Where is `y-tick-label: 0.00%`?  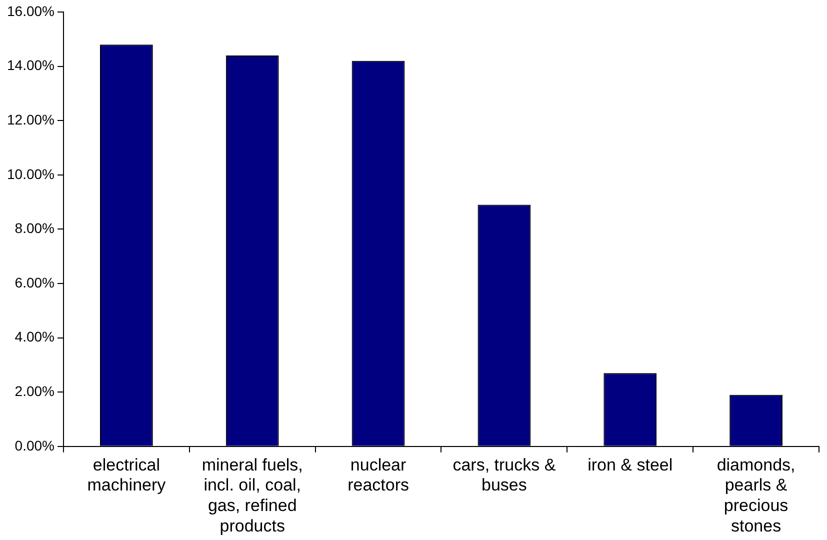
y-tick-label: 0.00% is located at coordinates (34, 445).